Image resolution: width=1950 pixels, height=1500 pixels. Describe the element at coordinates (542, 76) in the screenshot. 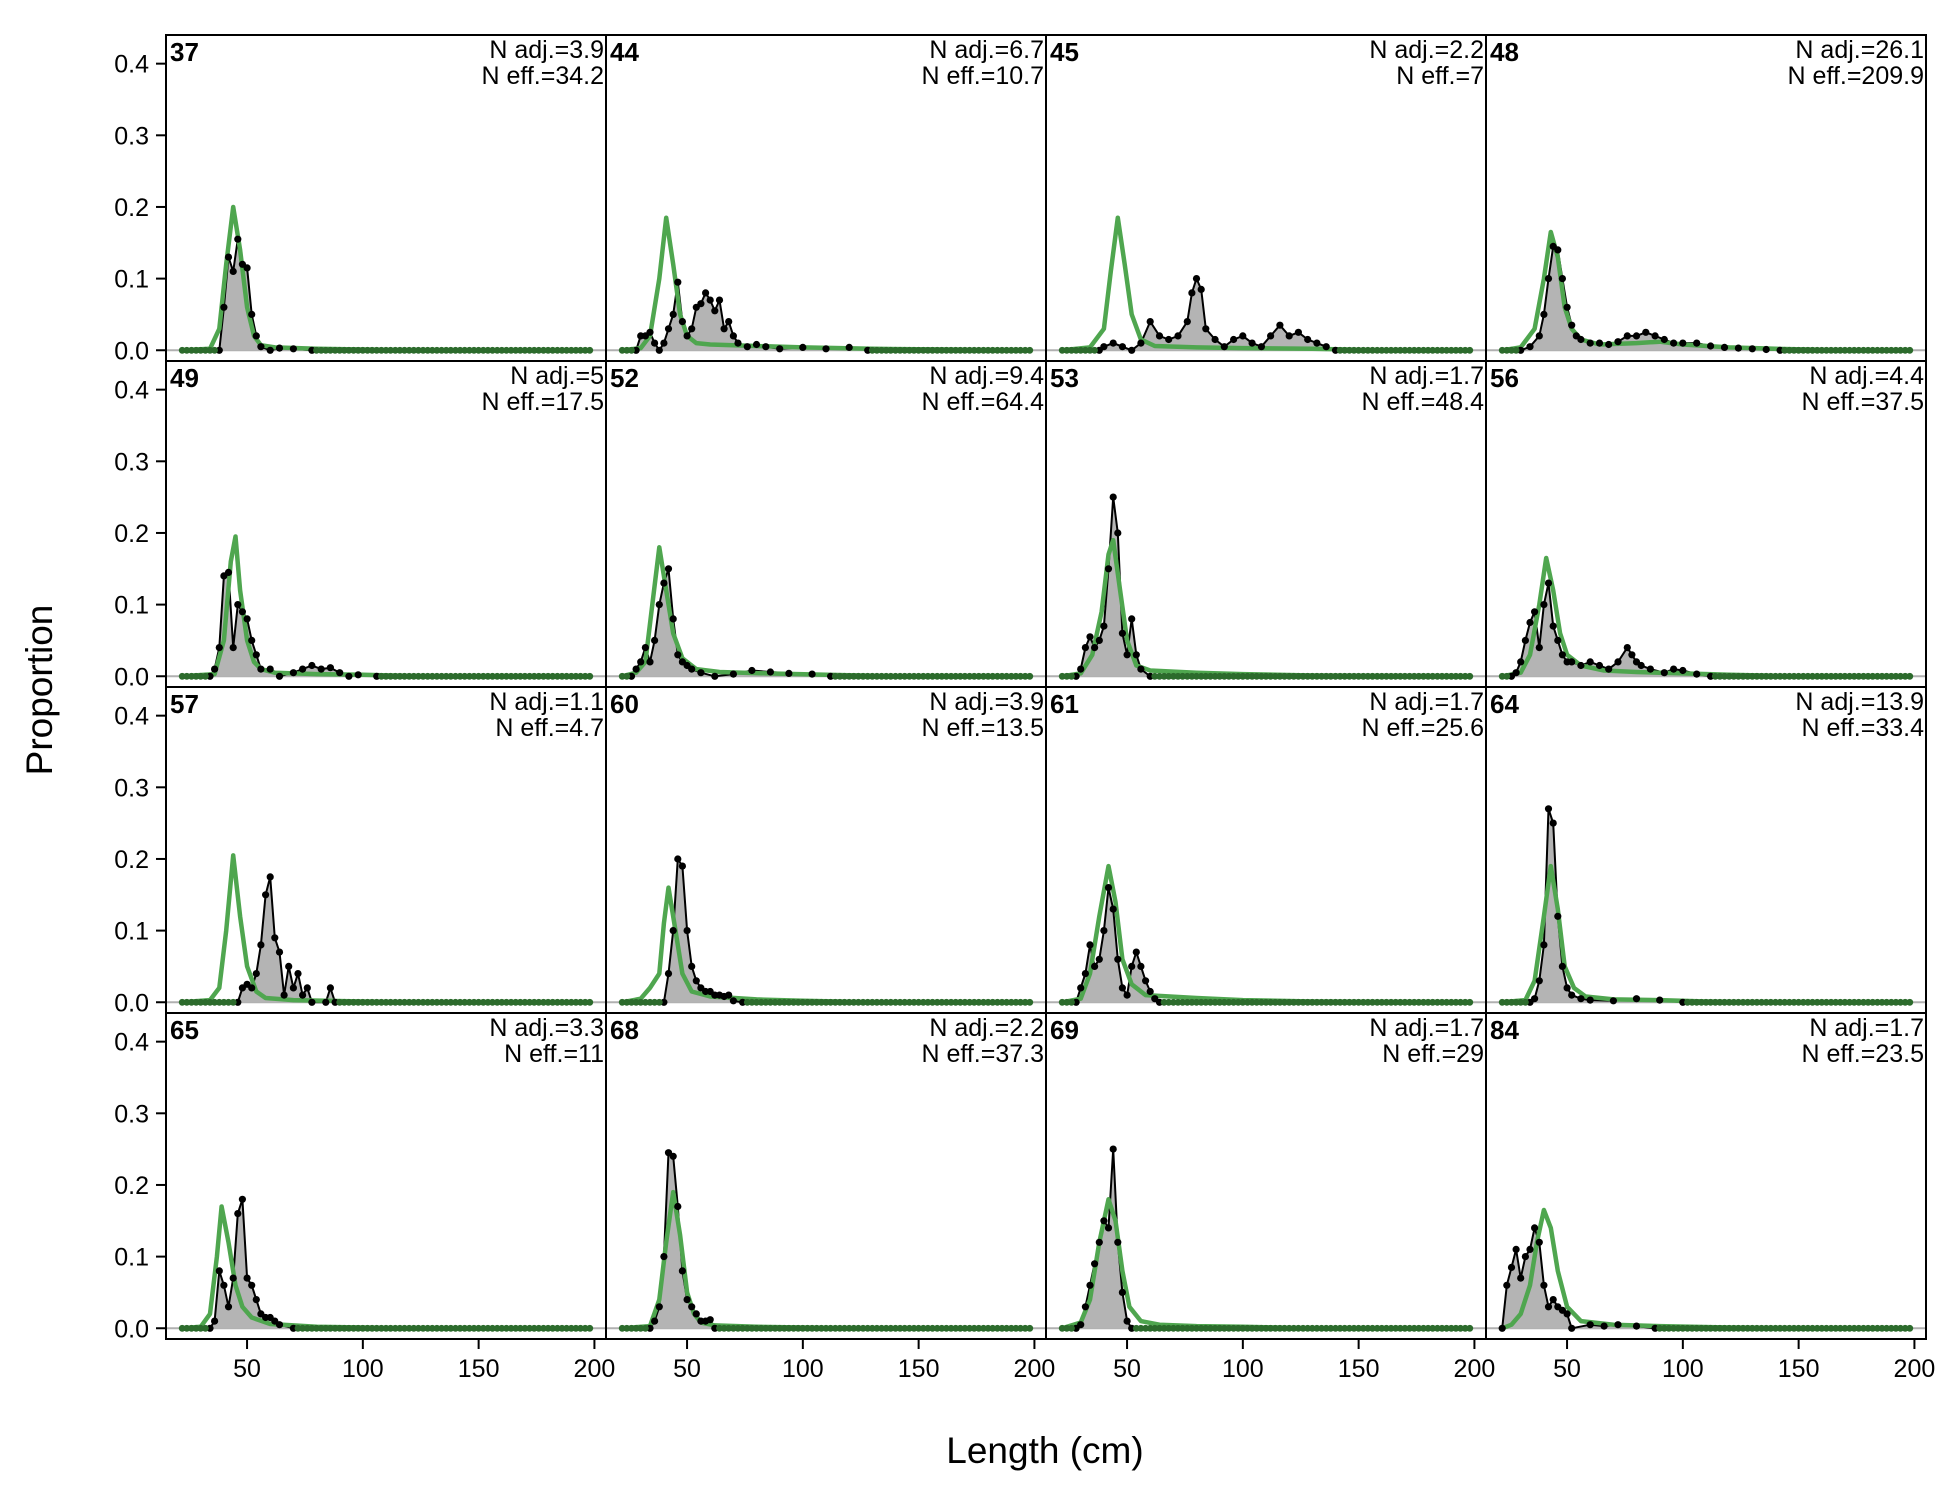

I see `n-eff-label: N eff.=34.2` at that location.